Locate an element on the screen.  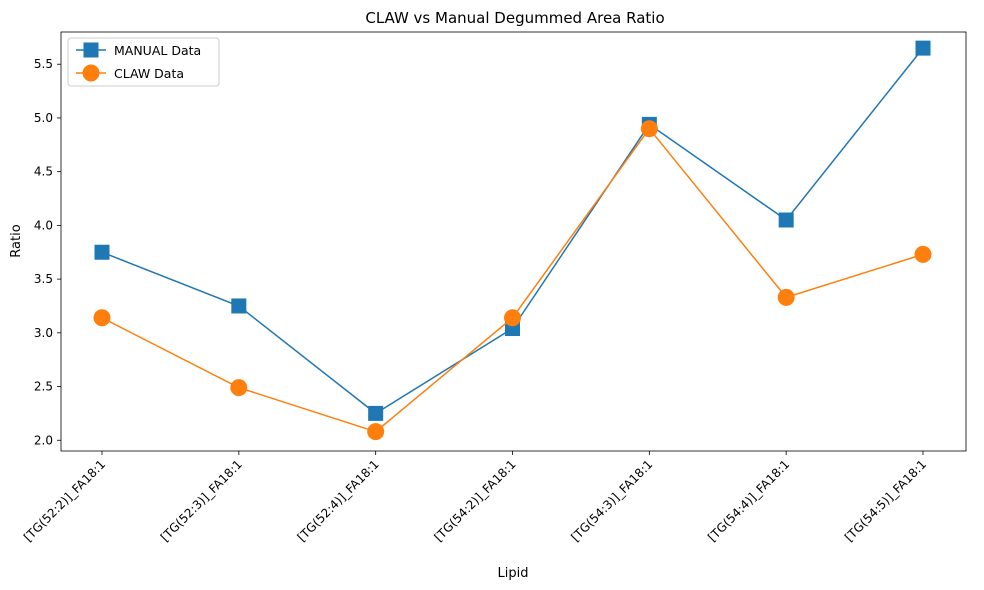
y-tick-label: 4.0 is located at coordinates (43, 225).